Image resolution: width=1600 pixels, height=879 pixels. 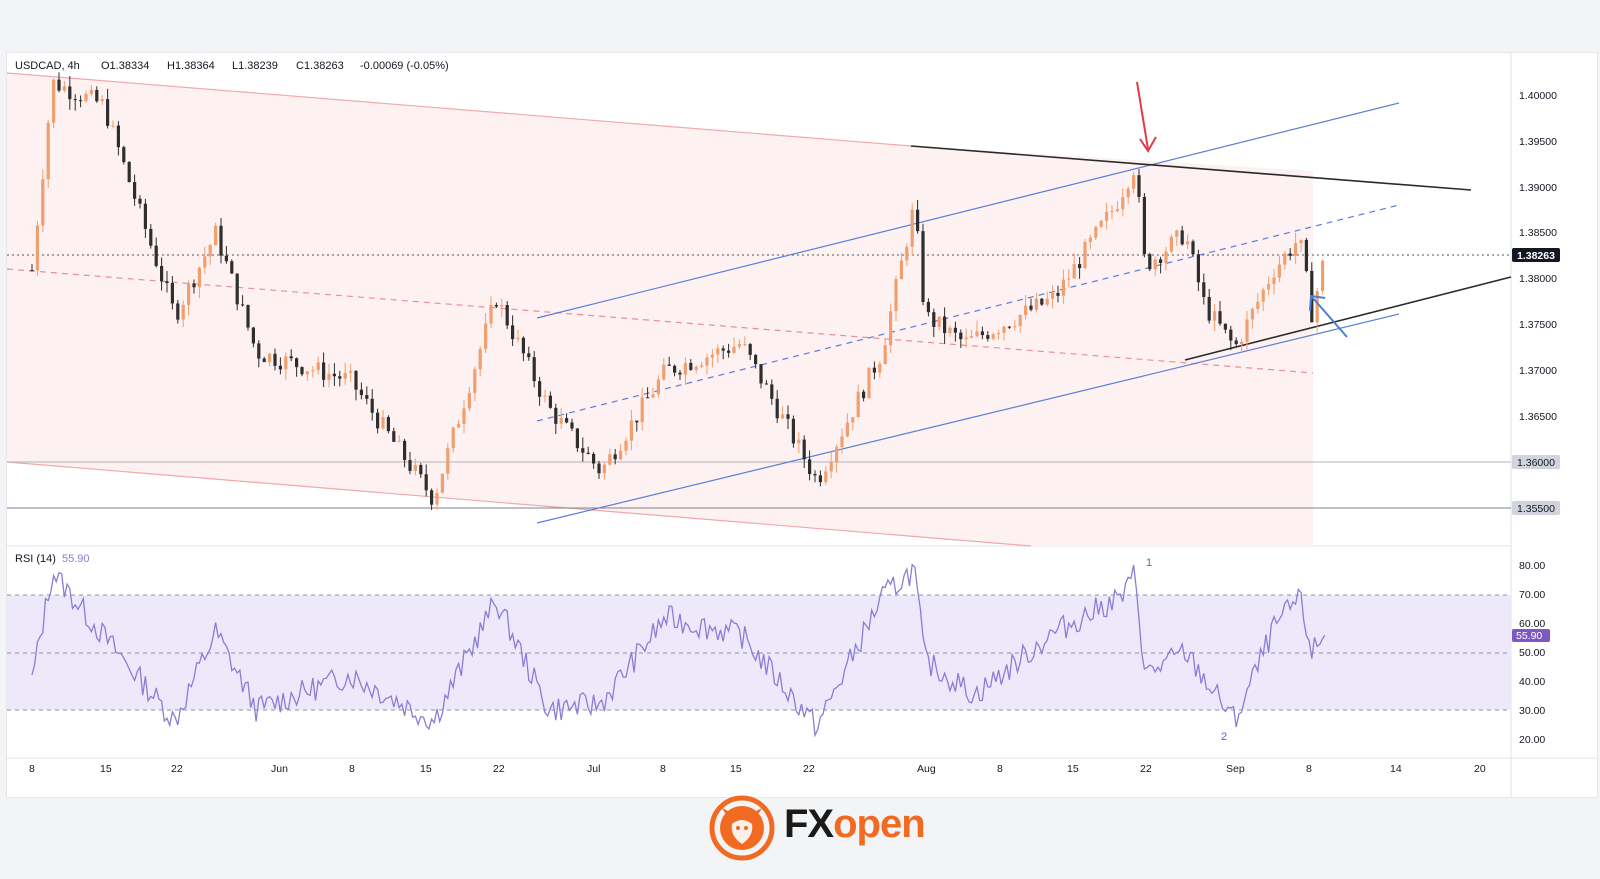 I want to click on rsi-tick: 20.00, so click(x=1532, y=740).